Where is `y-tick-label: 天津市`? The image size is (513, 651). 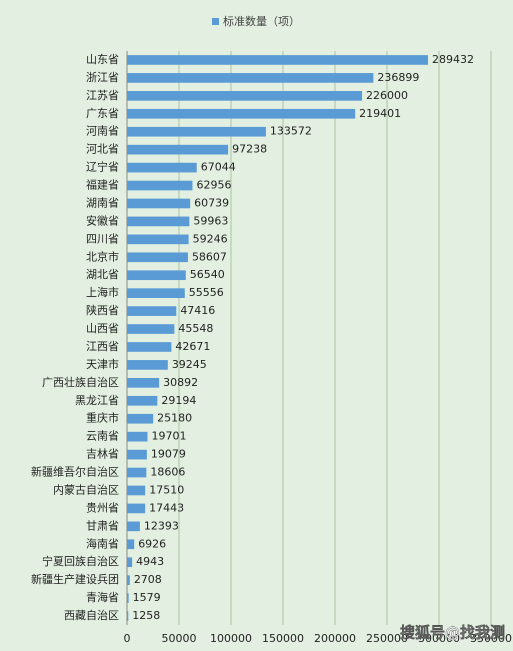
y-tick-label: 天津市 is located at coordinates (102, 364).